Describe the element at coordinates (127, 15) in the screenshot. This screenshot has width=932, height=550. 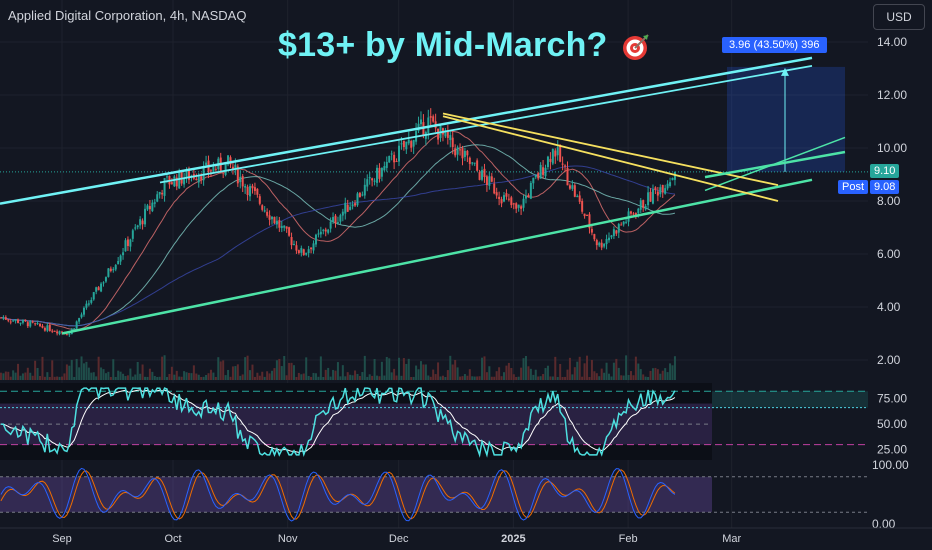
I see `symbol-title: Applied Digital Corporation, 4h, NASDAQ` at that location.